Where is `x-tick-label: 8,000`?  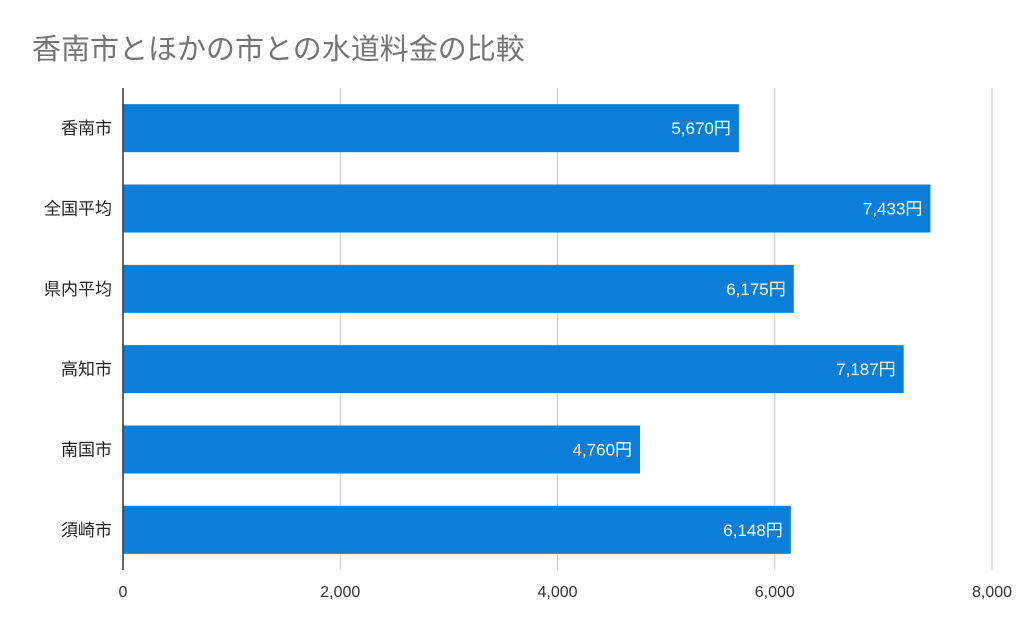 x-tick-label: 8,000 is located at coordinates (992, 592).